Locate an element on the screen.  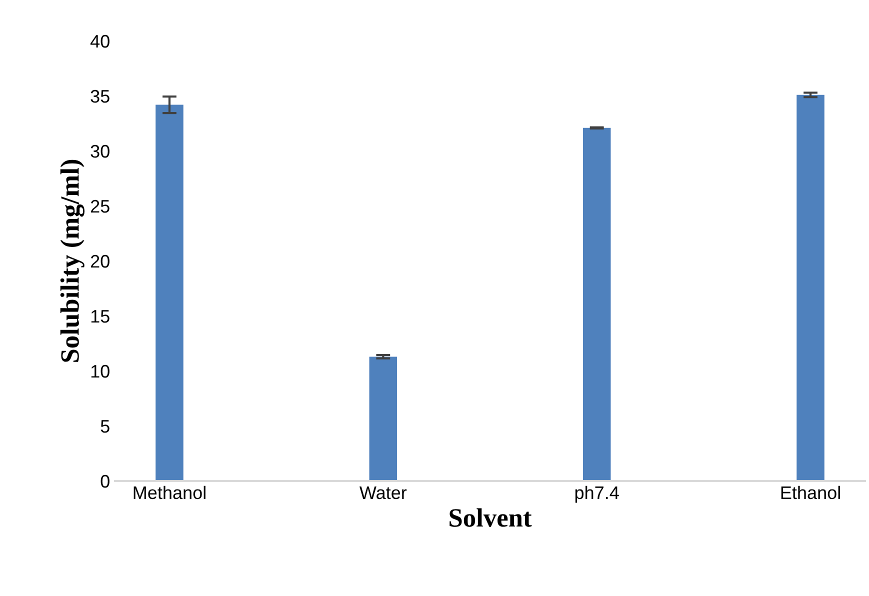
x-tick-label: Water is located at coordinates (383, 493).